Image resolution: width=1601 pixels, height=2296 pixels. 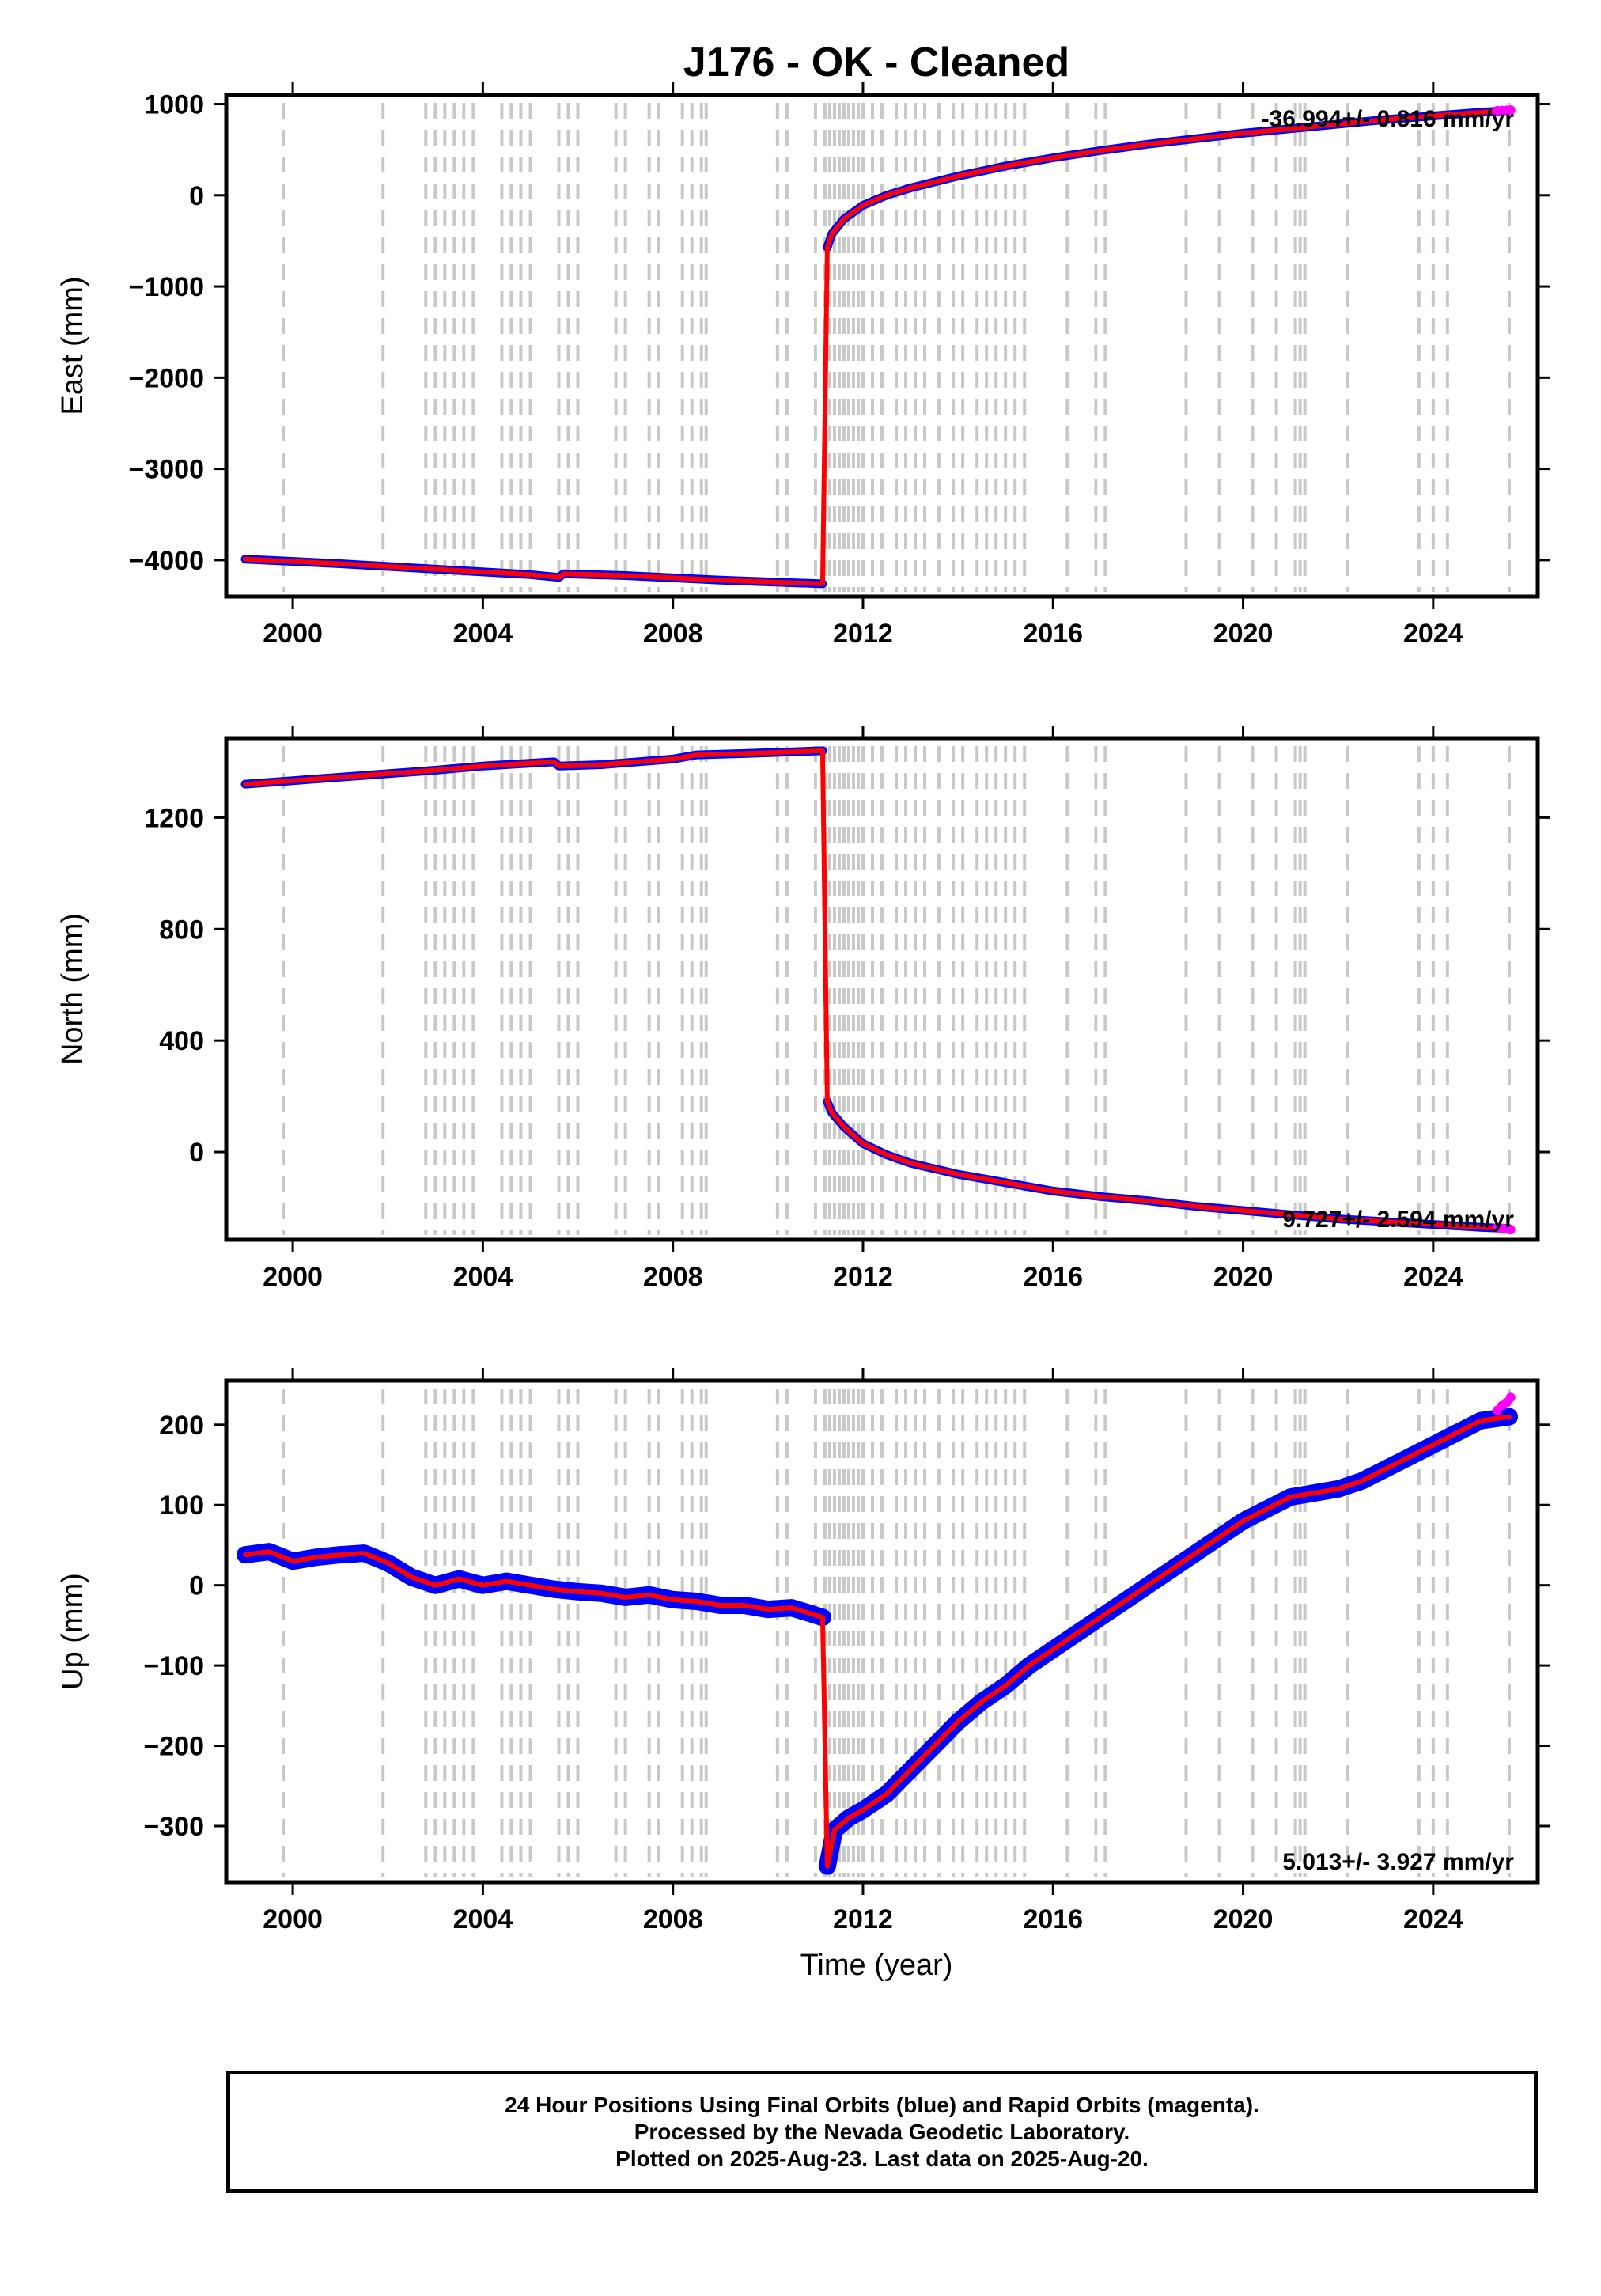 What do you see at coordinates (174, 1666) in the screenshot?
I see `y-tick-label: −100` at bounding box center [174, 1666].